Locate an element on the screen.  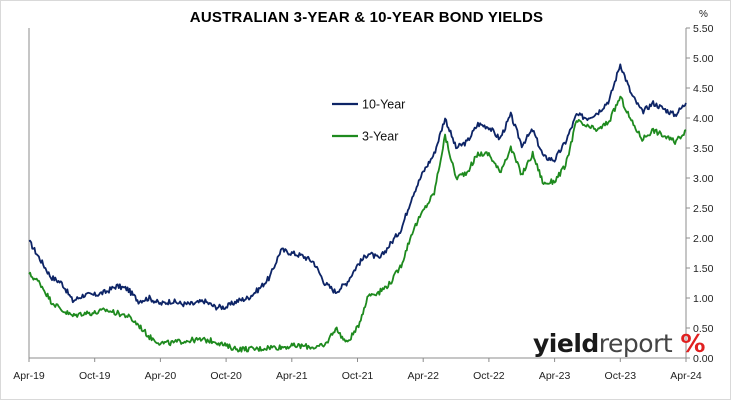
x-tick-label: Oct-21 is located at coordinates (358, 376).